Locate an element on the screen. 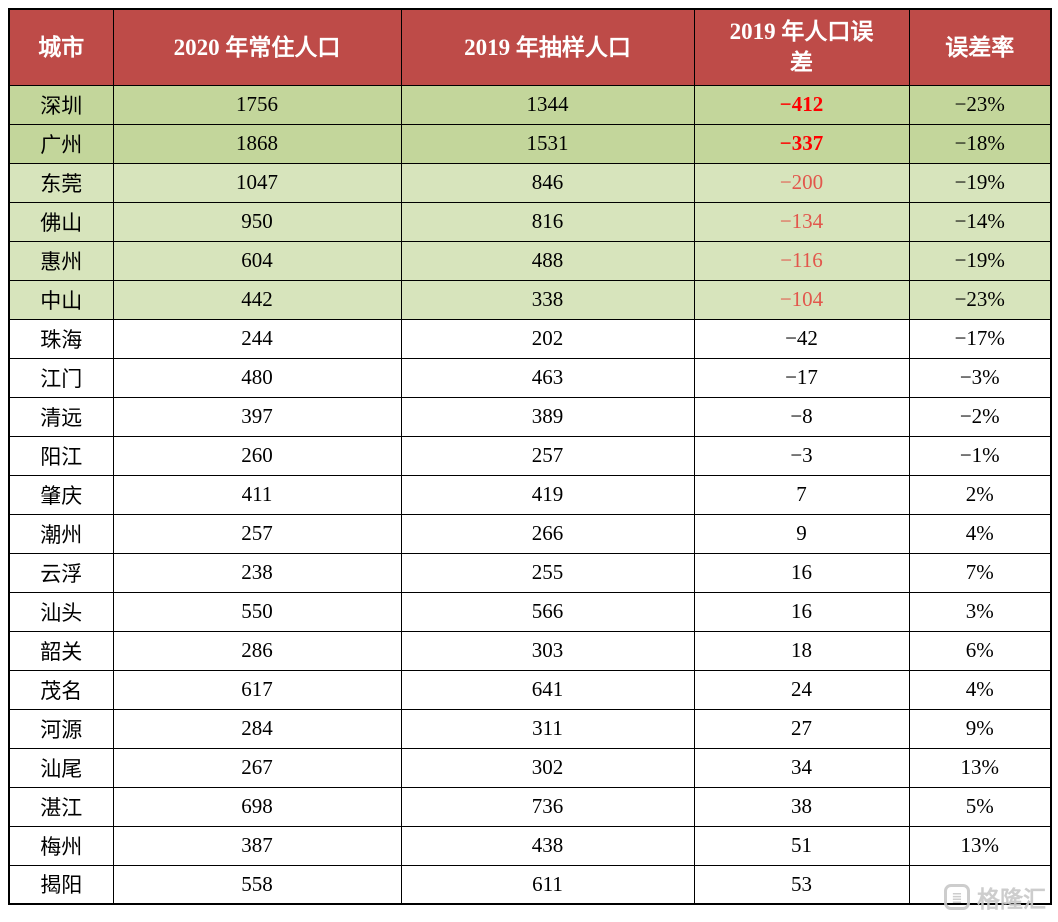 This screenshot has height=922, width=1058. sample2019-cell: 311 is located at coordinates (547, 728).